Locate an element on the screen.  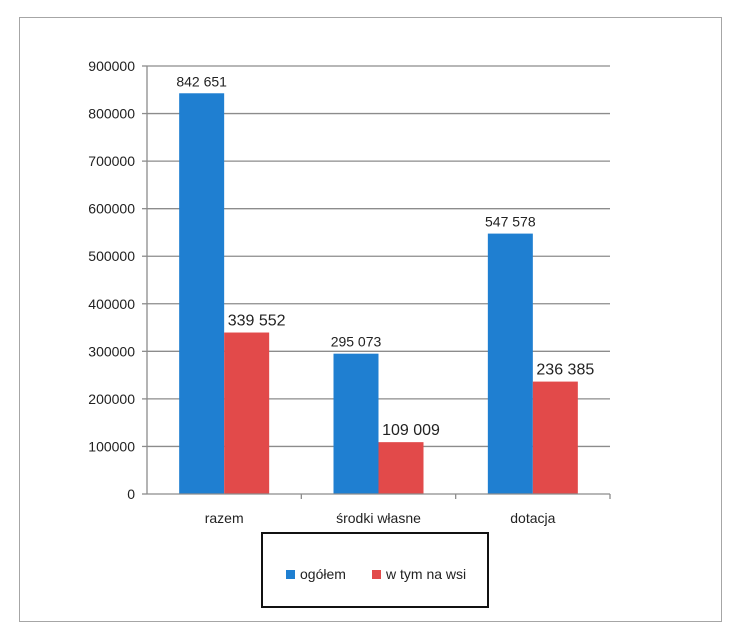
category-label: środki własne is located at coordinates (378, 518).